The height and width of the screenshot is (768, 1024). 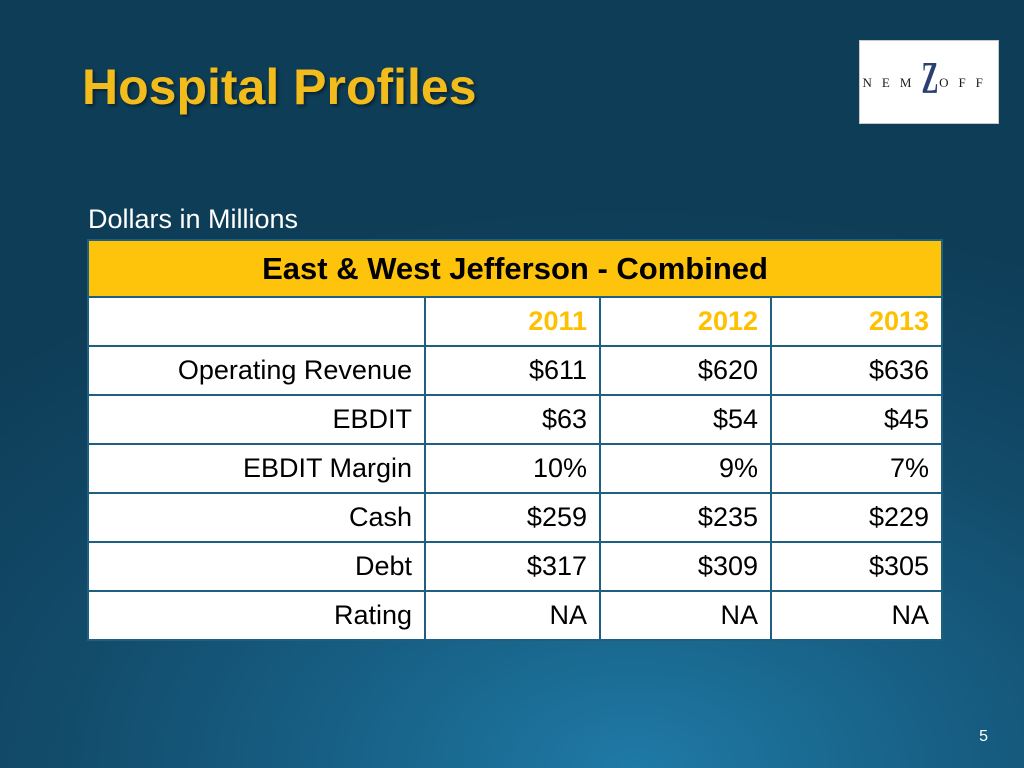 What do you see at coordinates (856, 370) in the screenshot?
I see `cell-value: $636` at bounding box center [856, 370].